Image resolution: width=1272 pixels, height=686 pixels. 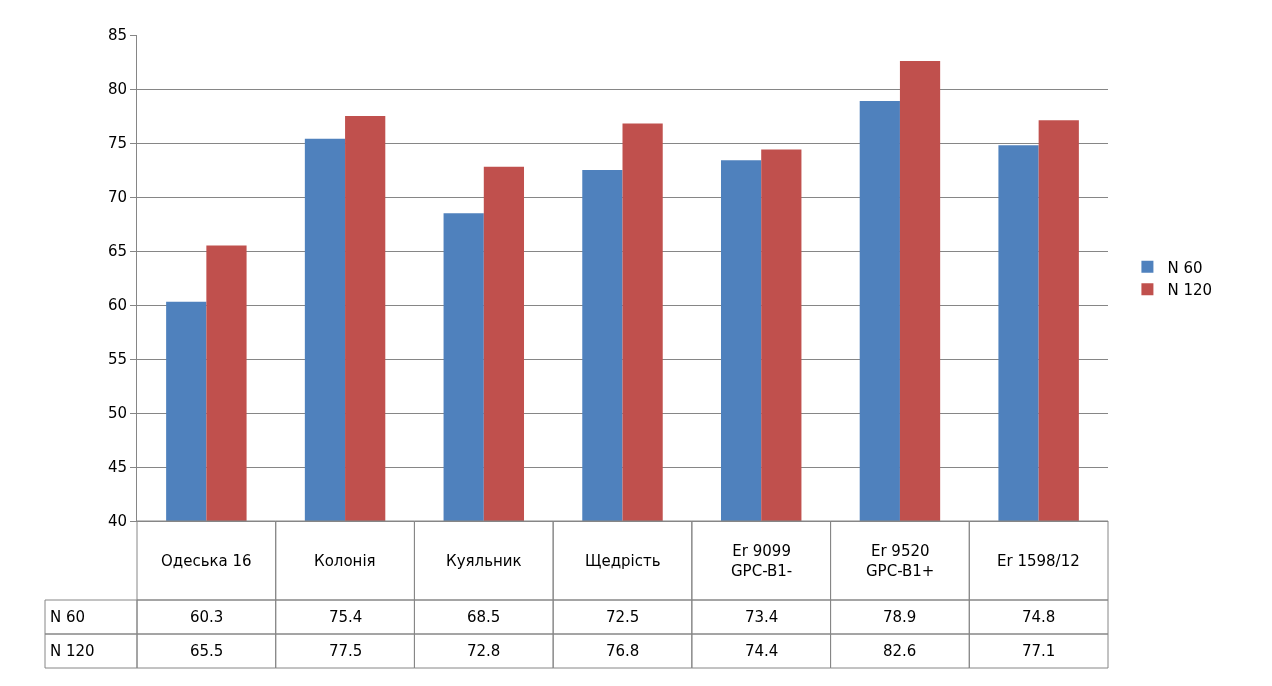 What do you see at coordinates (117, 359) in the screenshot?
I see `y-tick-label: 55` at bounding box center [117, 359].